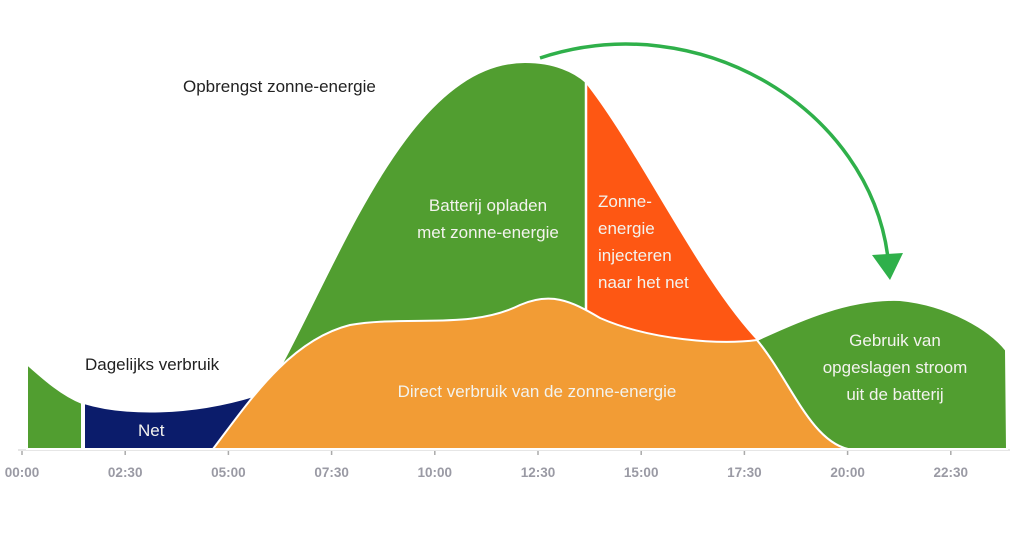  Describe the element at coordinates (279, 86) in the screenshot. I see `title-label: Opbrengst zonne-energie` at that location.